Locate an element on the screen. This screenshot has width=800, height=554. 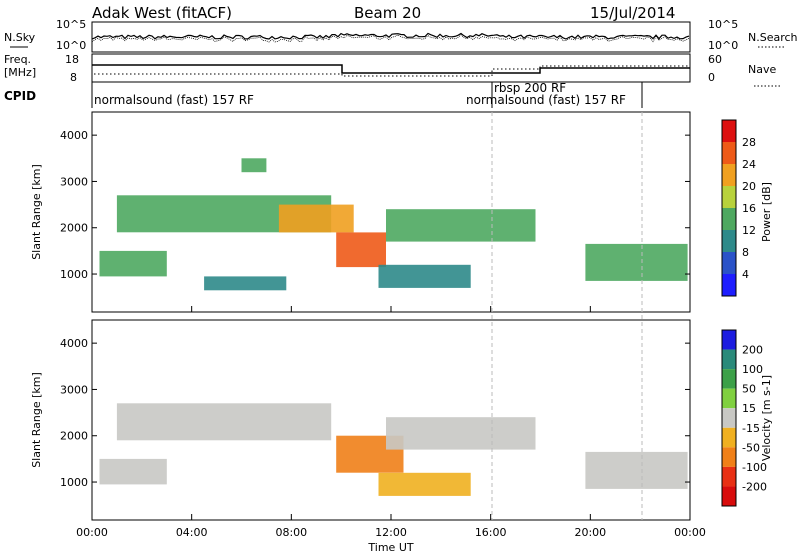
frequency-line is located at coordinates (391, 69).